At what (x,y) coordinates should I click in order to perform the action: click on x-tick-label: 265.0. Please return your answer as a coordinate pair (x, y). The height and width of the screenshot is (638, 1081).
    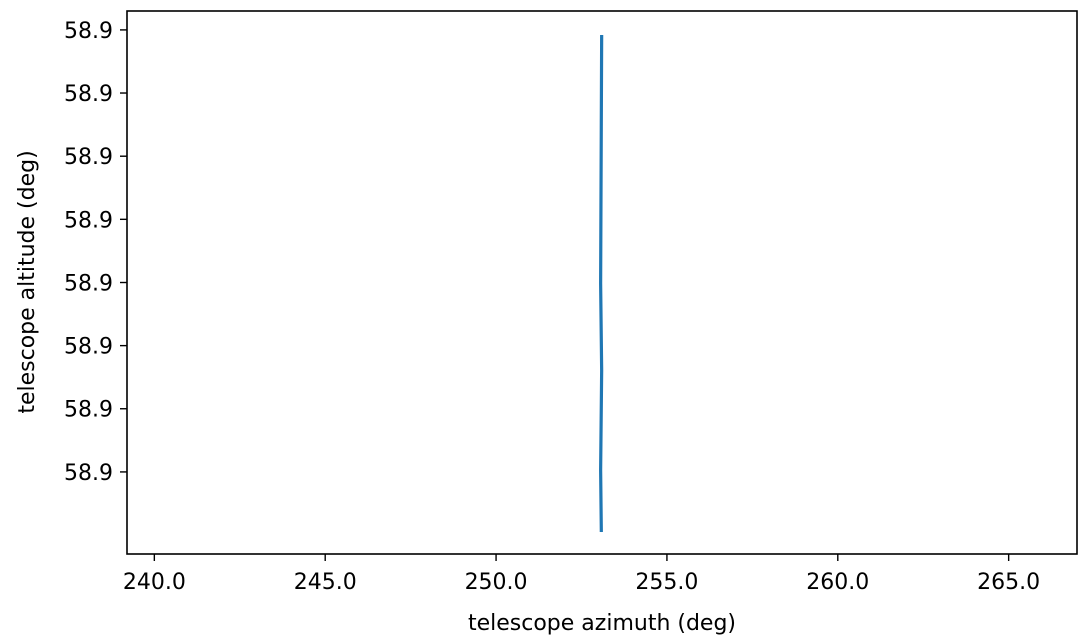
    Looking at the image, I should click on (1008, 582).